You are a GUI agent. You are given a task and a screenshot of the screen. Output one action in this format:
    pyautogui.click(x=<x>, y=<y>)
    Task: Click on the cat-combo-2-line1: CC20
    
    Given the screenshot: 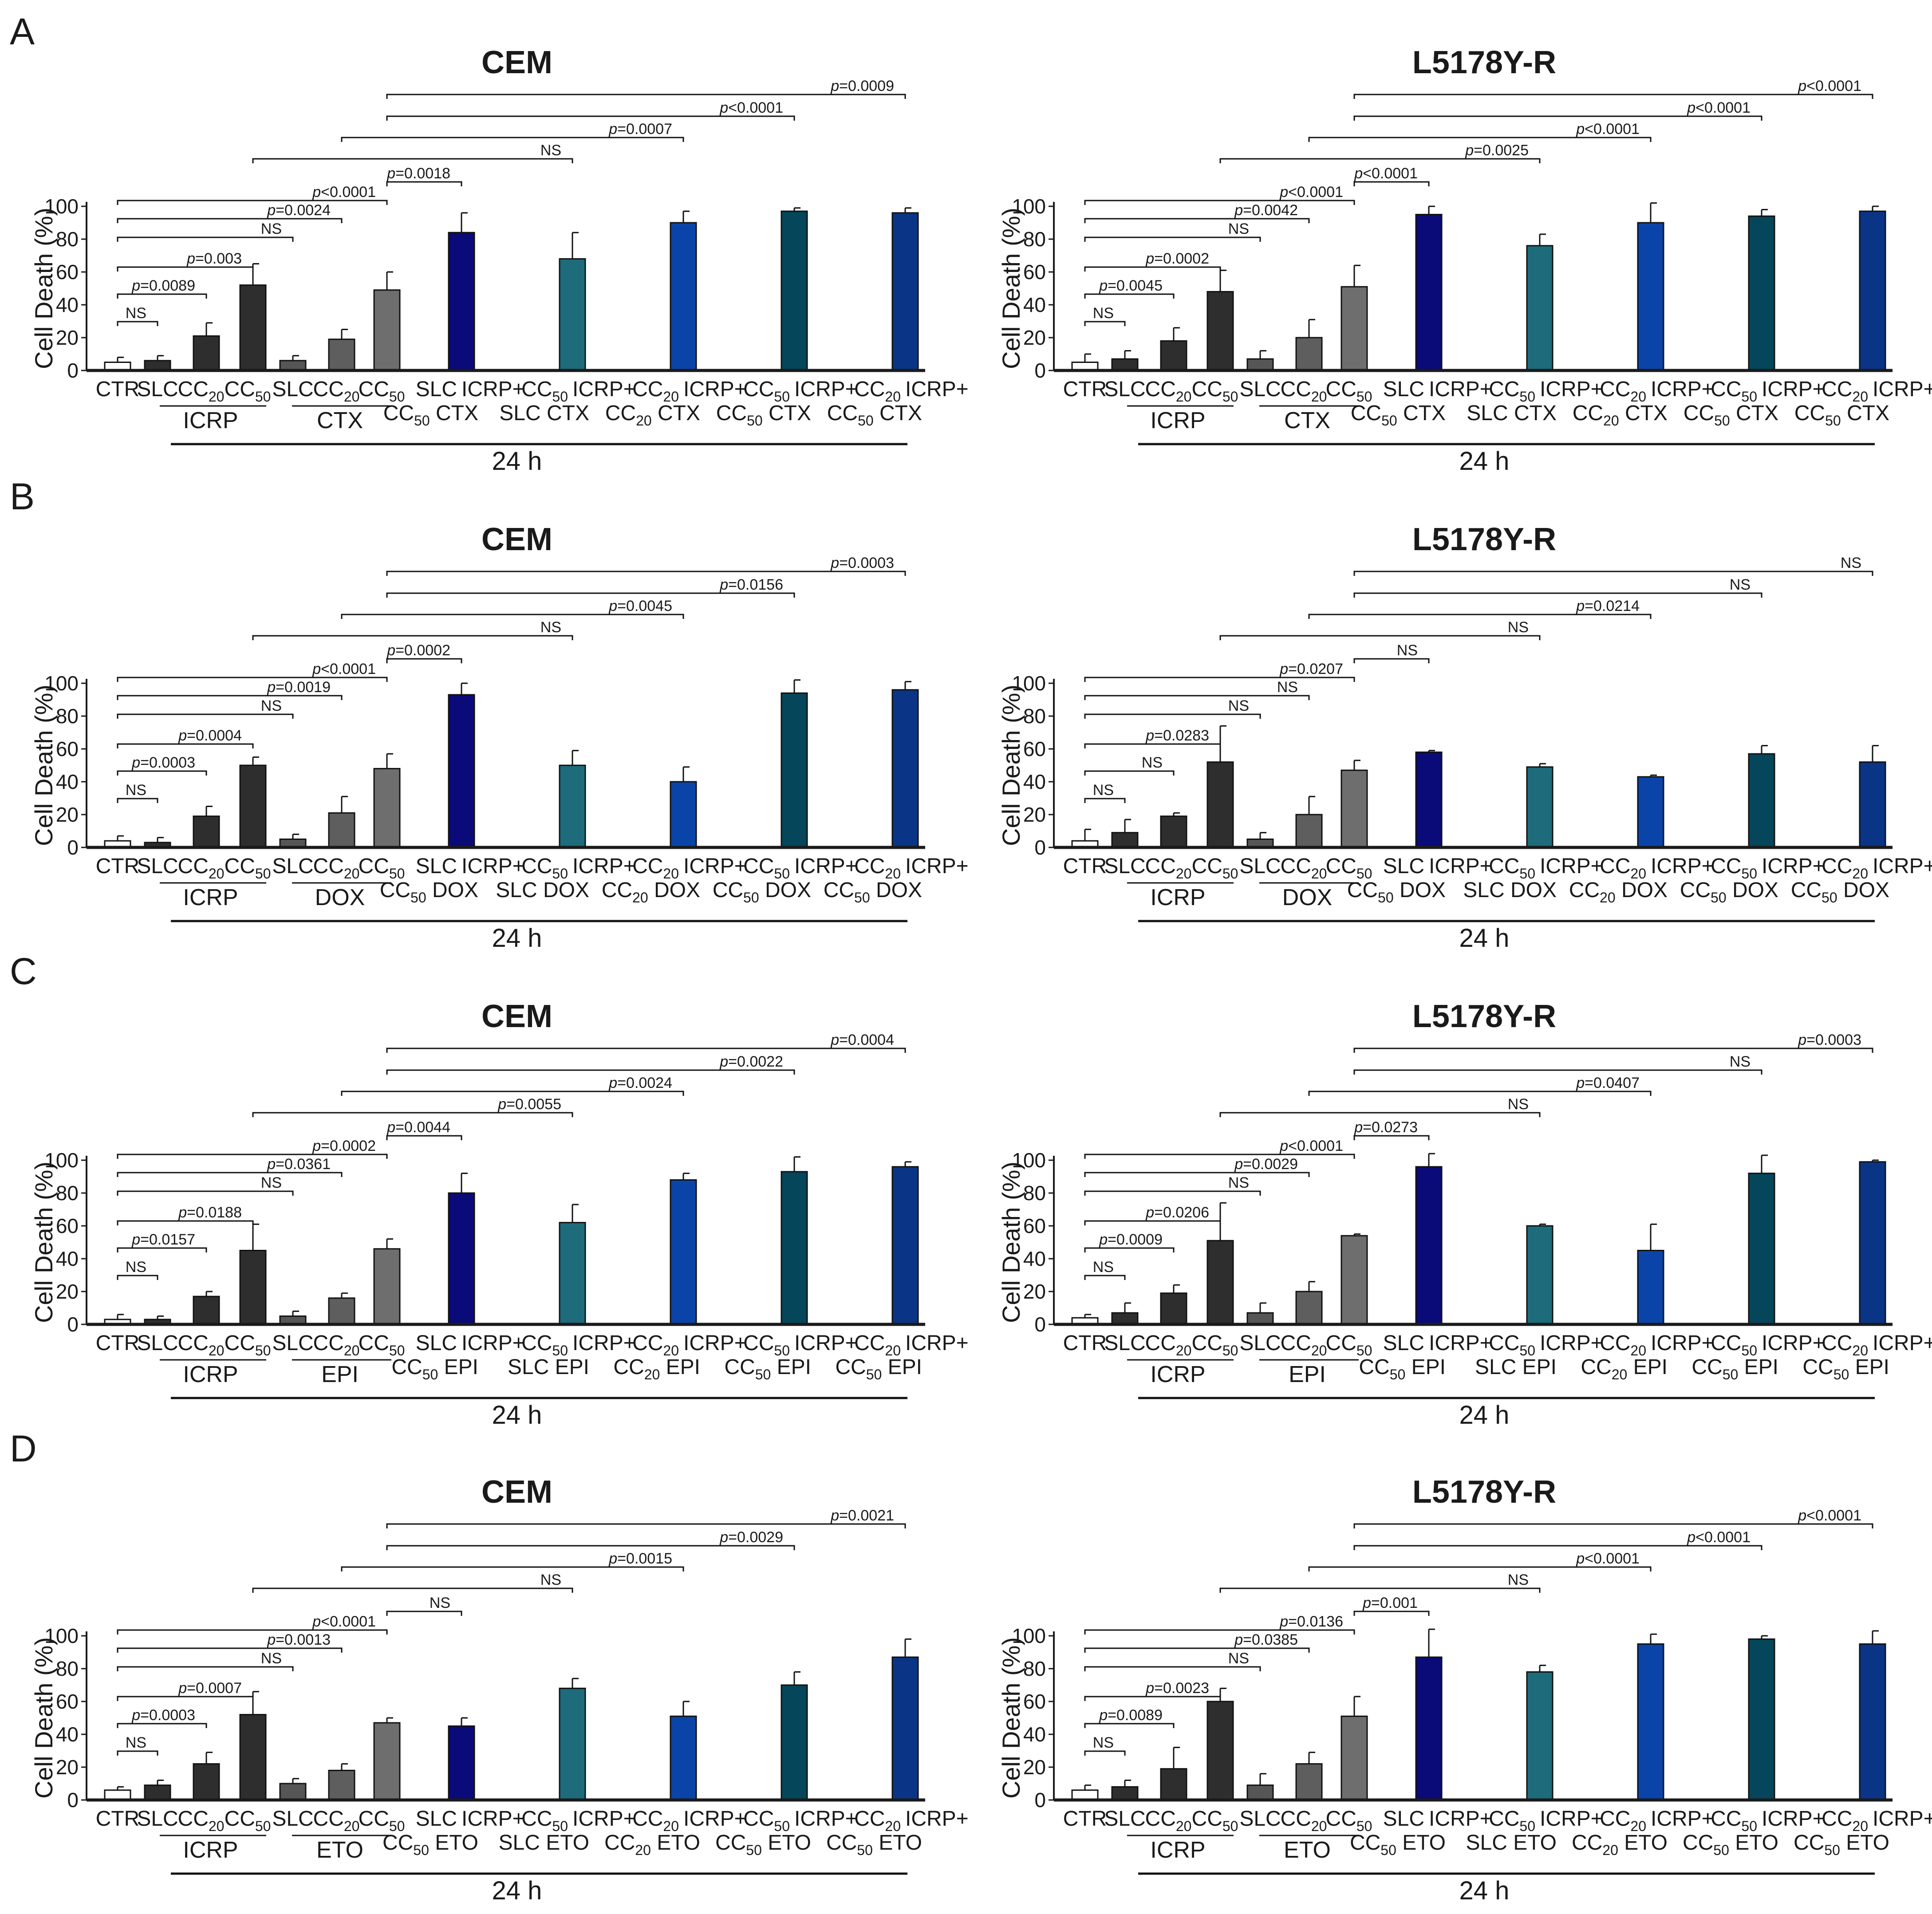 What is the action you would take?
    pyautogui.click(x=655, y=1820)
    